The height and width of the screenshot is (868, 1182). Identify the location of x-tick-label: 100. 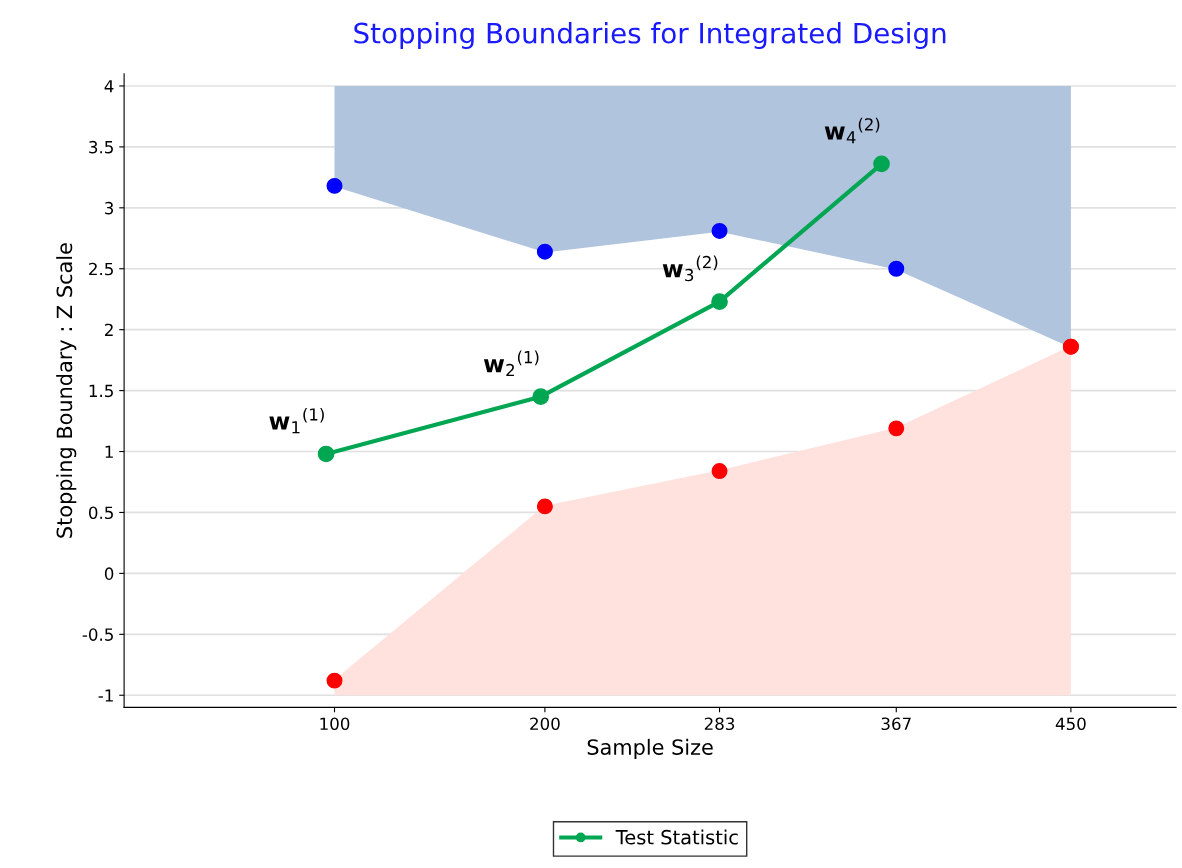
(335, 724).